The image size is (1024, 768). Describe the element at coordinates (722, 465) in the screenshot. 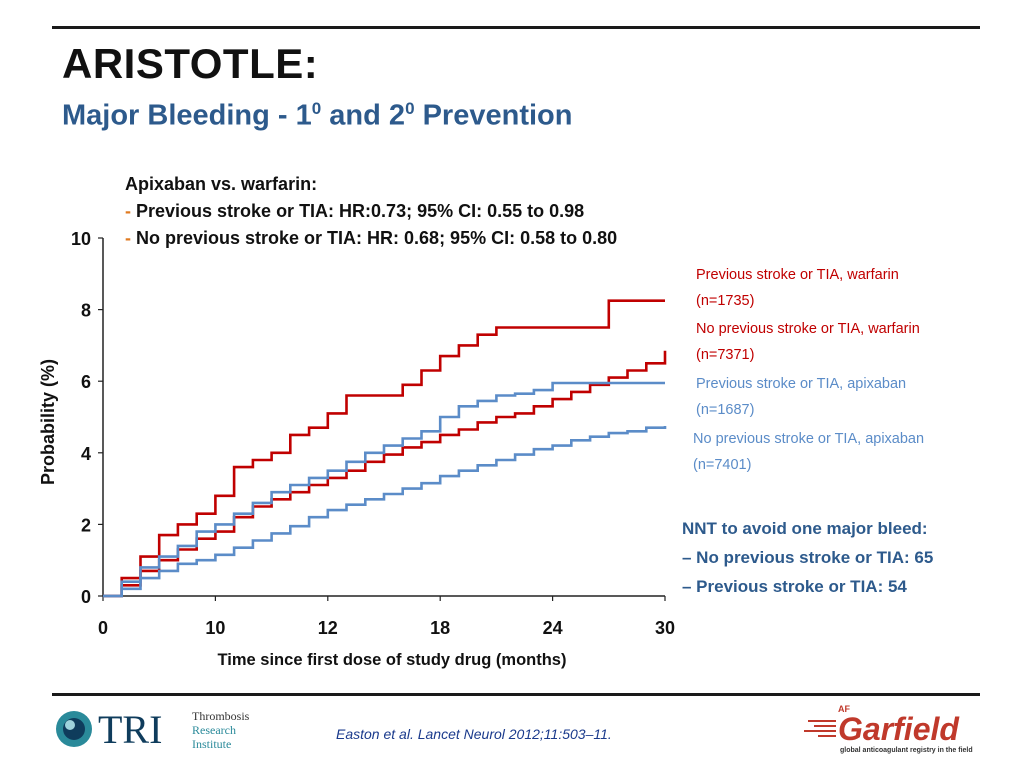

I see `legend-n: (n=7401)` at that location.